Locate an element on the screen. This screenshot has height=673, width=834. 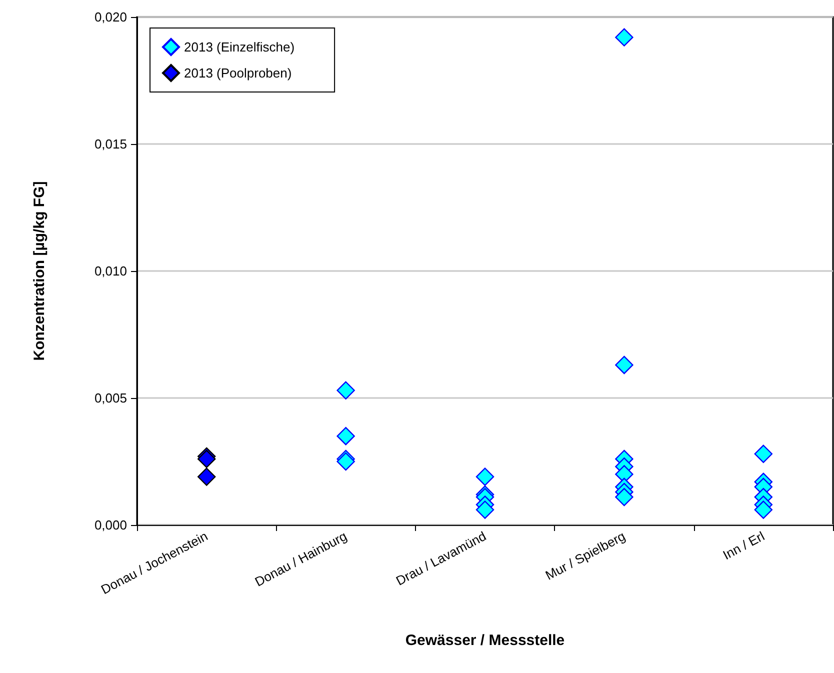
legend-label: 2013 (Poolproben) is located at coordinates (238, 73).